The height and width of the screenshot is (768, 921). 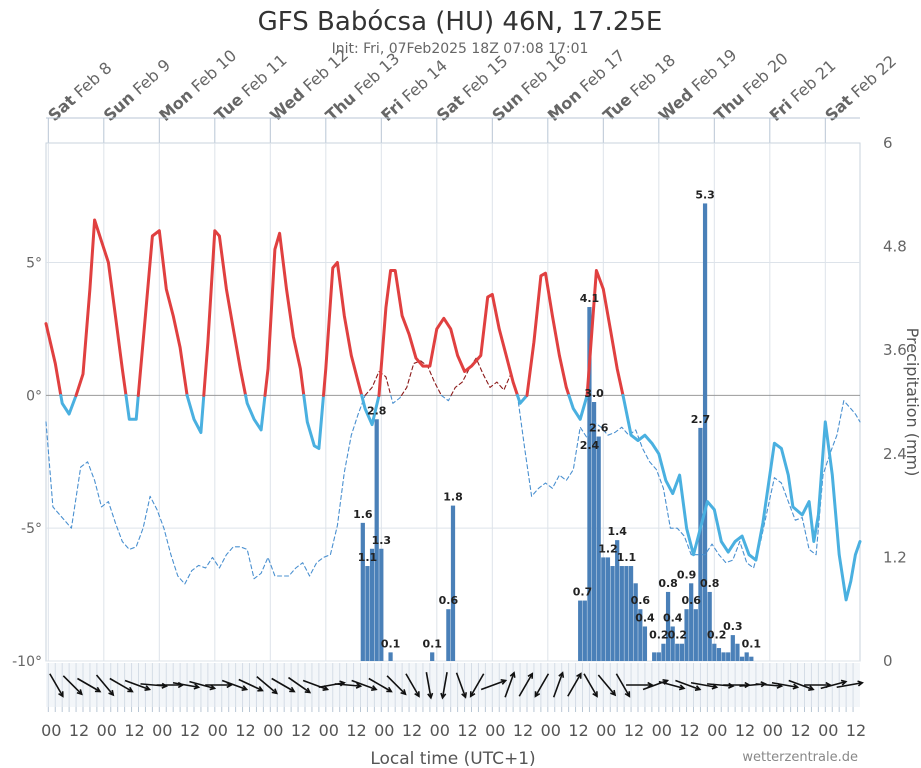 I want to click on precip-tick-label: 3.6, so click(x=895, y=350).